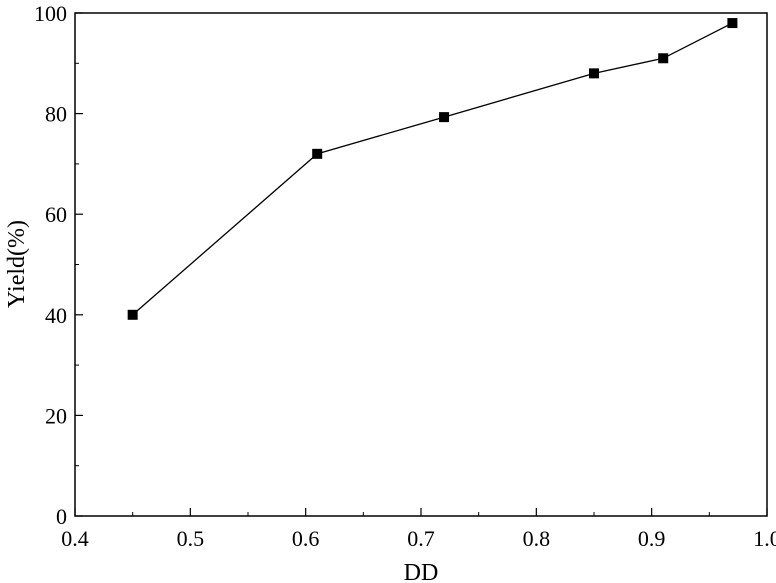 The height and width of the screenshot is (583, 776). What do you see at coordinates (50, 265) in the screenshot?
I see `y-axis-tick-labels: 0 20 40 60 80 100` at bounding box center [50, 265].